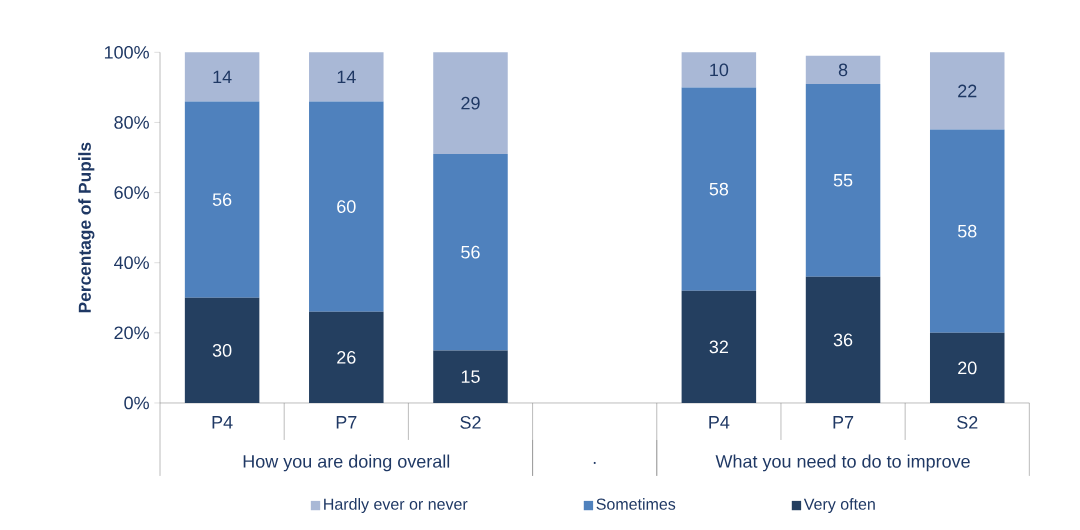 The width and height of the screenshot is (1080, 530). What do you see at coordinates (396, 506) in the screenshot?
I see `legend-label: Hardly ever or never` at bounding box center [396, 506].